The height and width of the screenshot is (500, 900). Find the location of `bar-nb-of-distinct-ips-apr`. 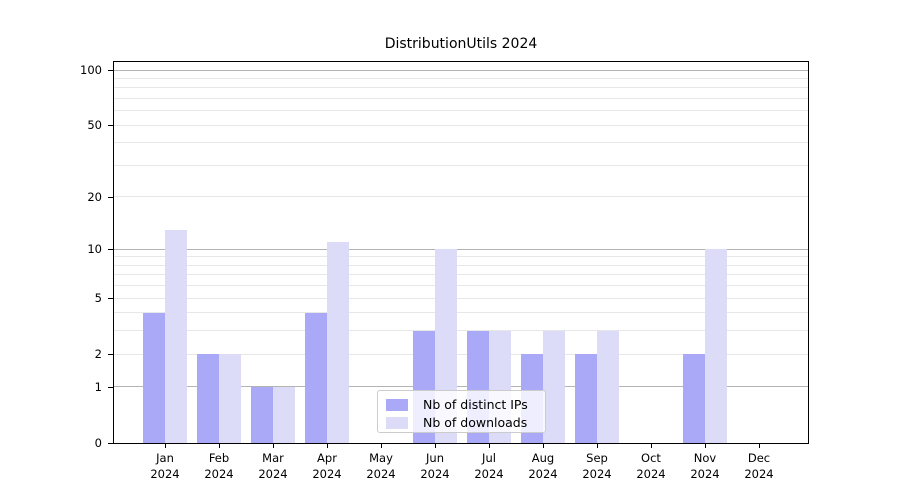

bar-nb-of-distinct-ips-apr is located at coordinates (316, 377).